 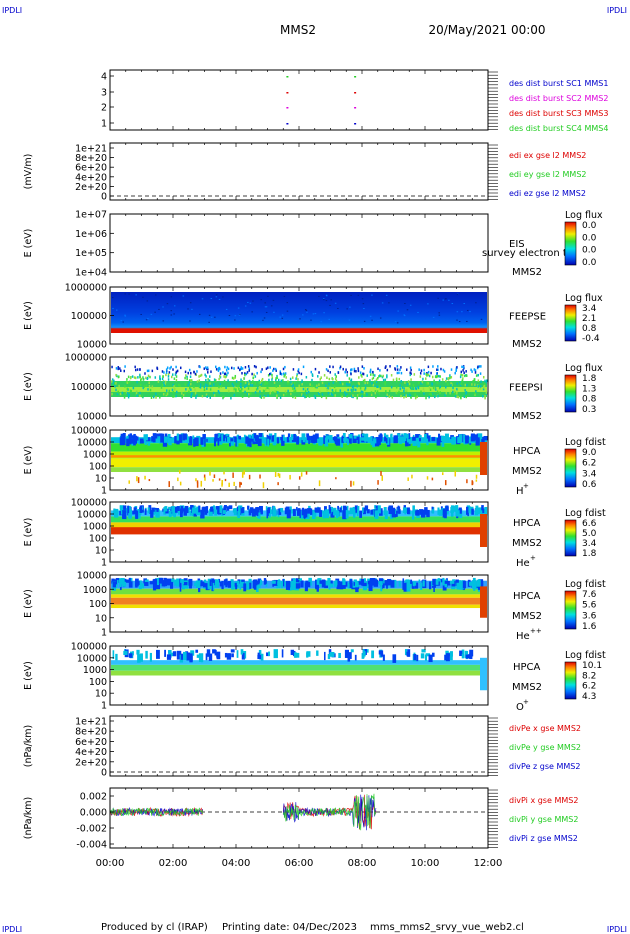 What do you see at coordinates (86, 358) in the screenshot?
I see `y-tick-label: 1000000` at bounding box center [86, 358].